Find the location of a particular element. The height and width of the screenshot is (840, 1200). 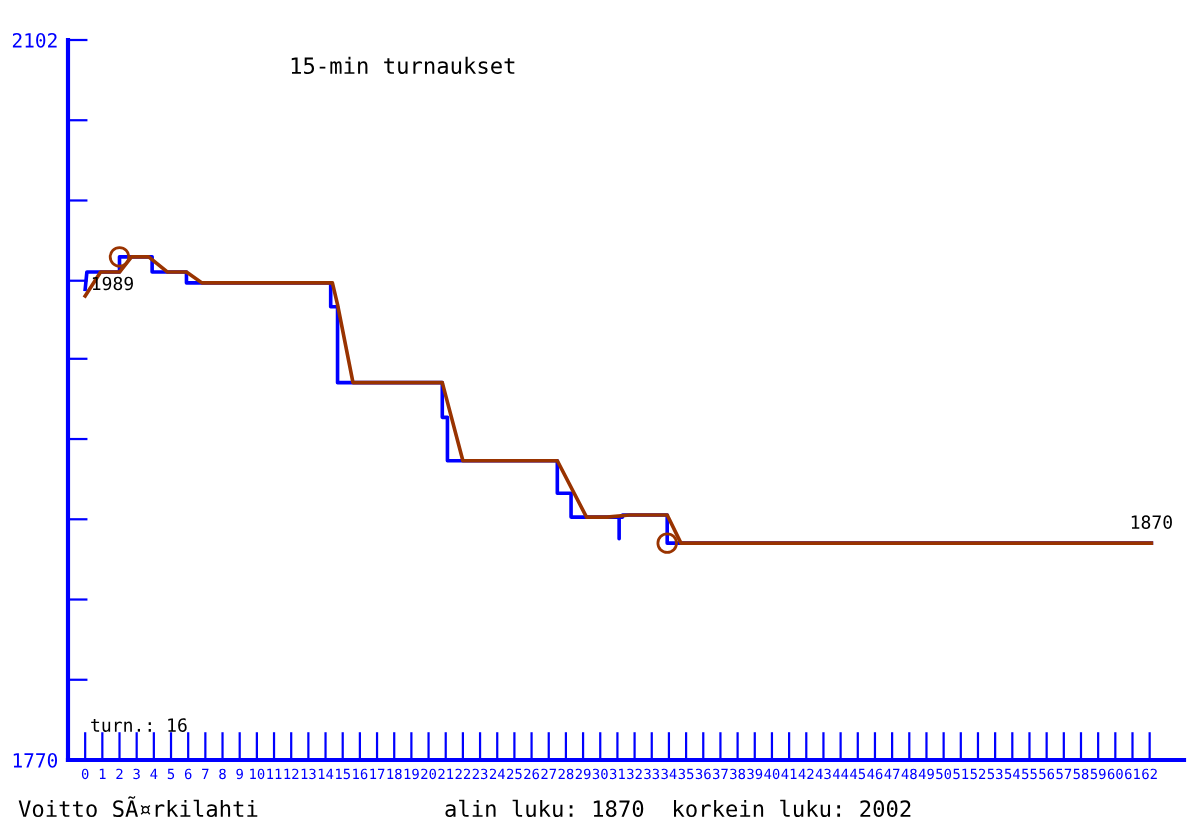

text: Voitto SÃ¤rkilahti is located at coordinates (138, 807).